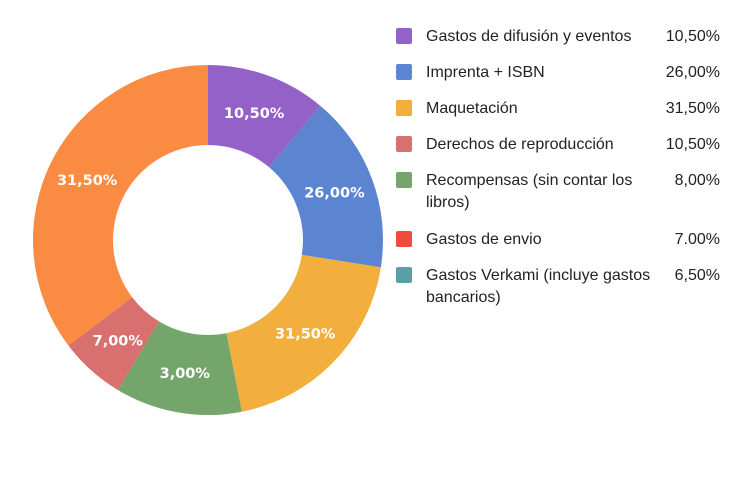 The width and height of the screenshot is (745, 497). Describe the element at coordinates (697, 275) in the screenshot. I see `legend-value: 6,50%` at that location.